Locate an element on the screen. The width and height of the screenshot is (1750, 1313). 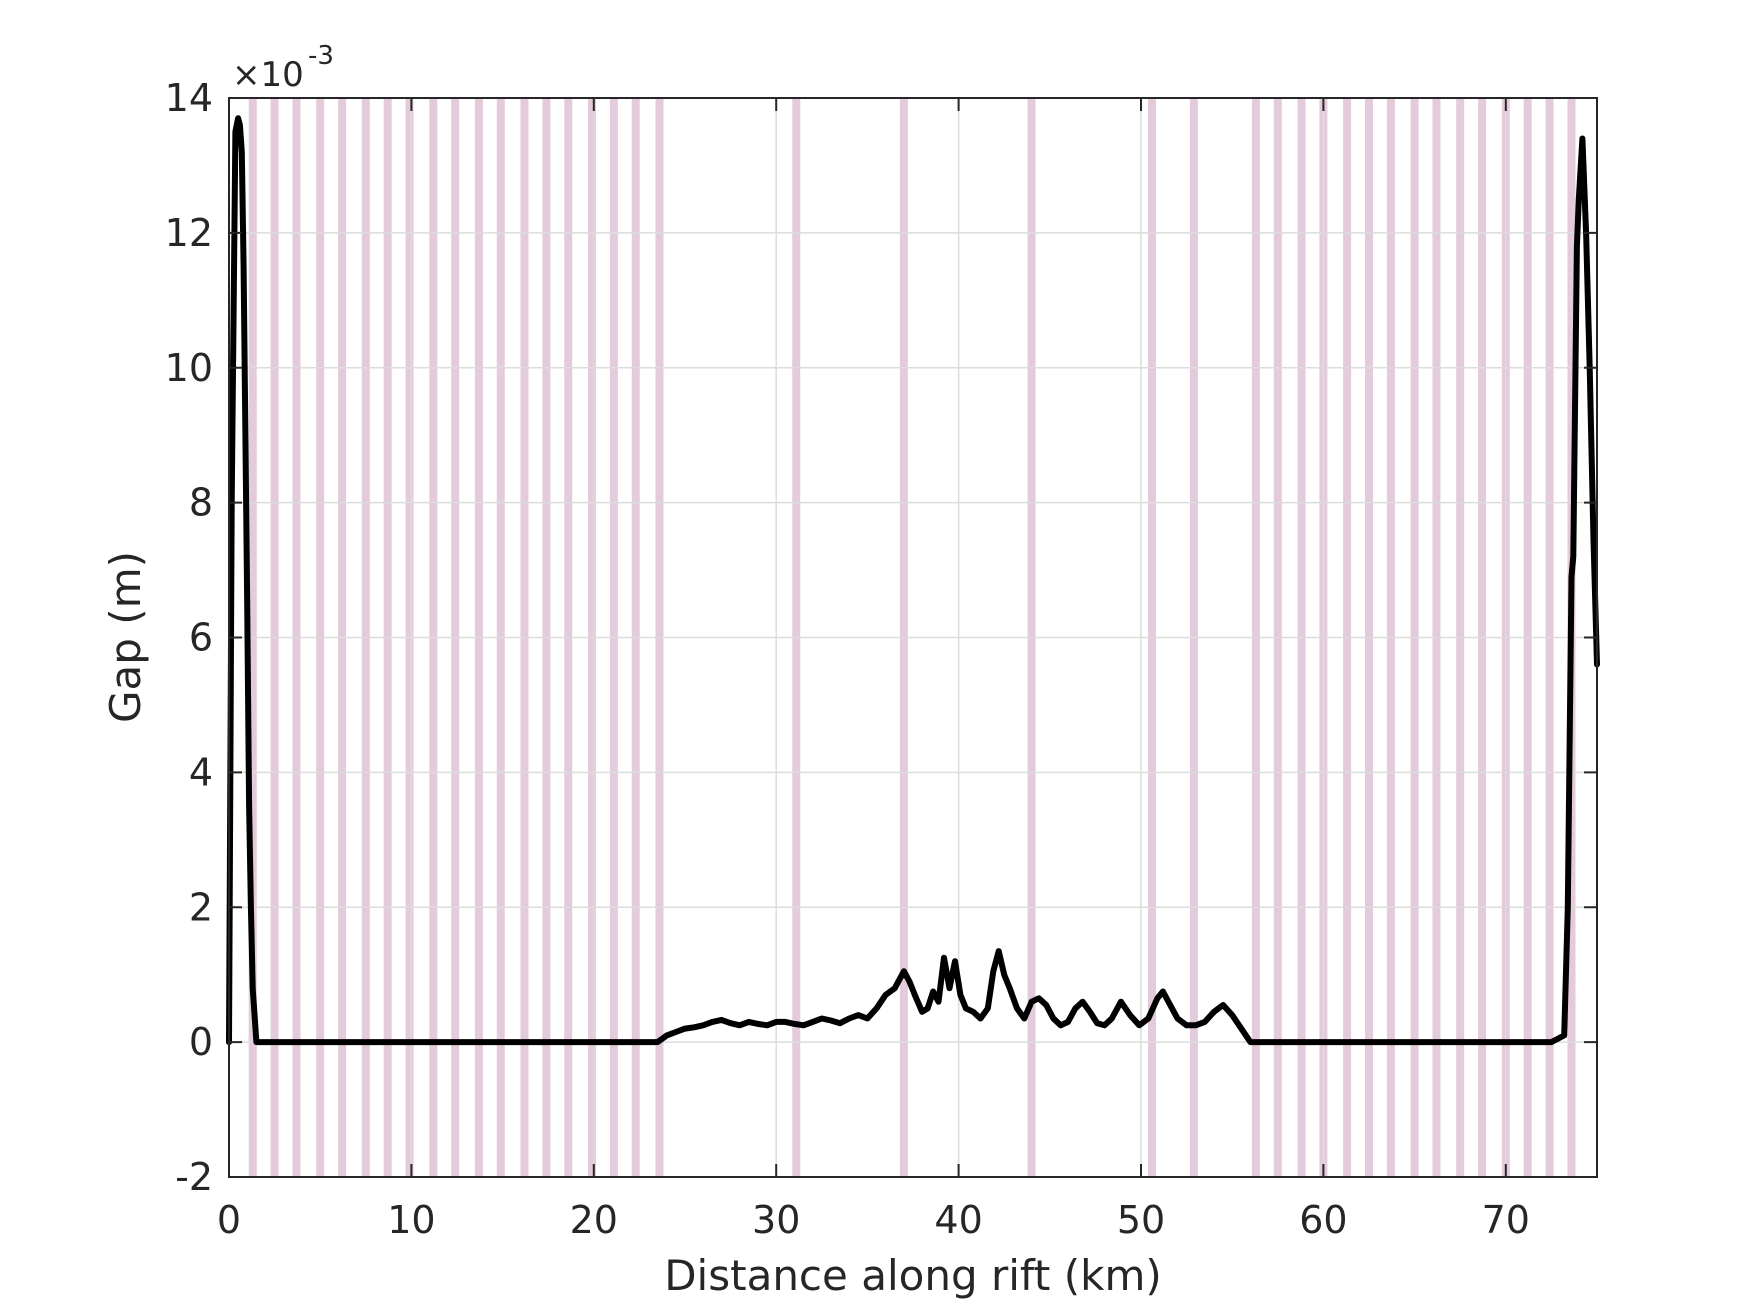
y-tick-label: -2 is located at coordinates (194, 1177).